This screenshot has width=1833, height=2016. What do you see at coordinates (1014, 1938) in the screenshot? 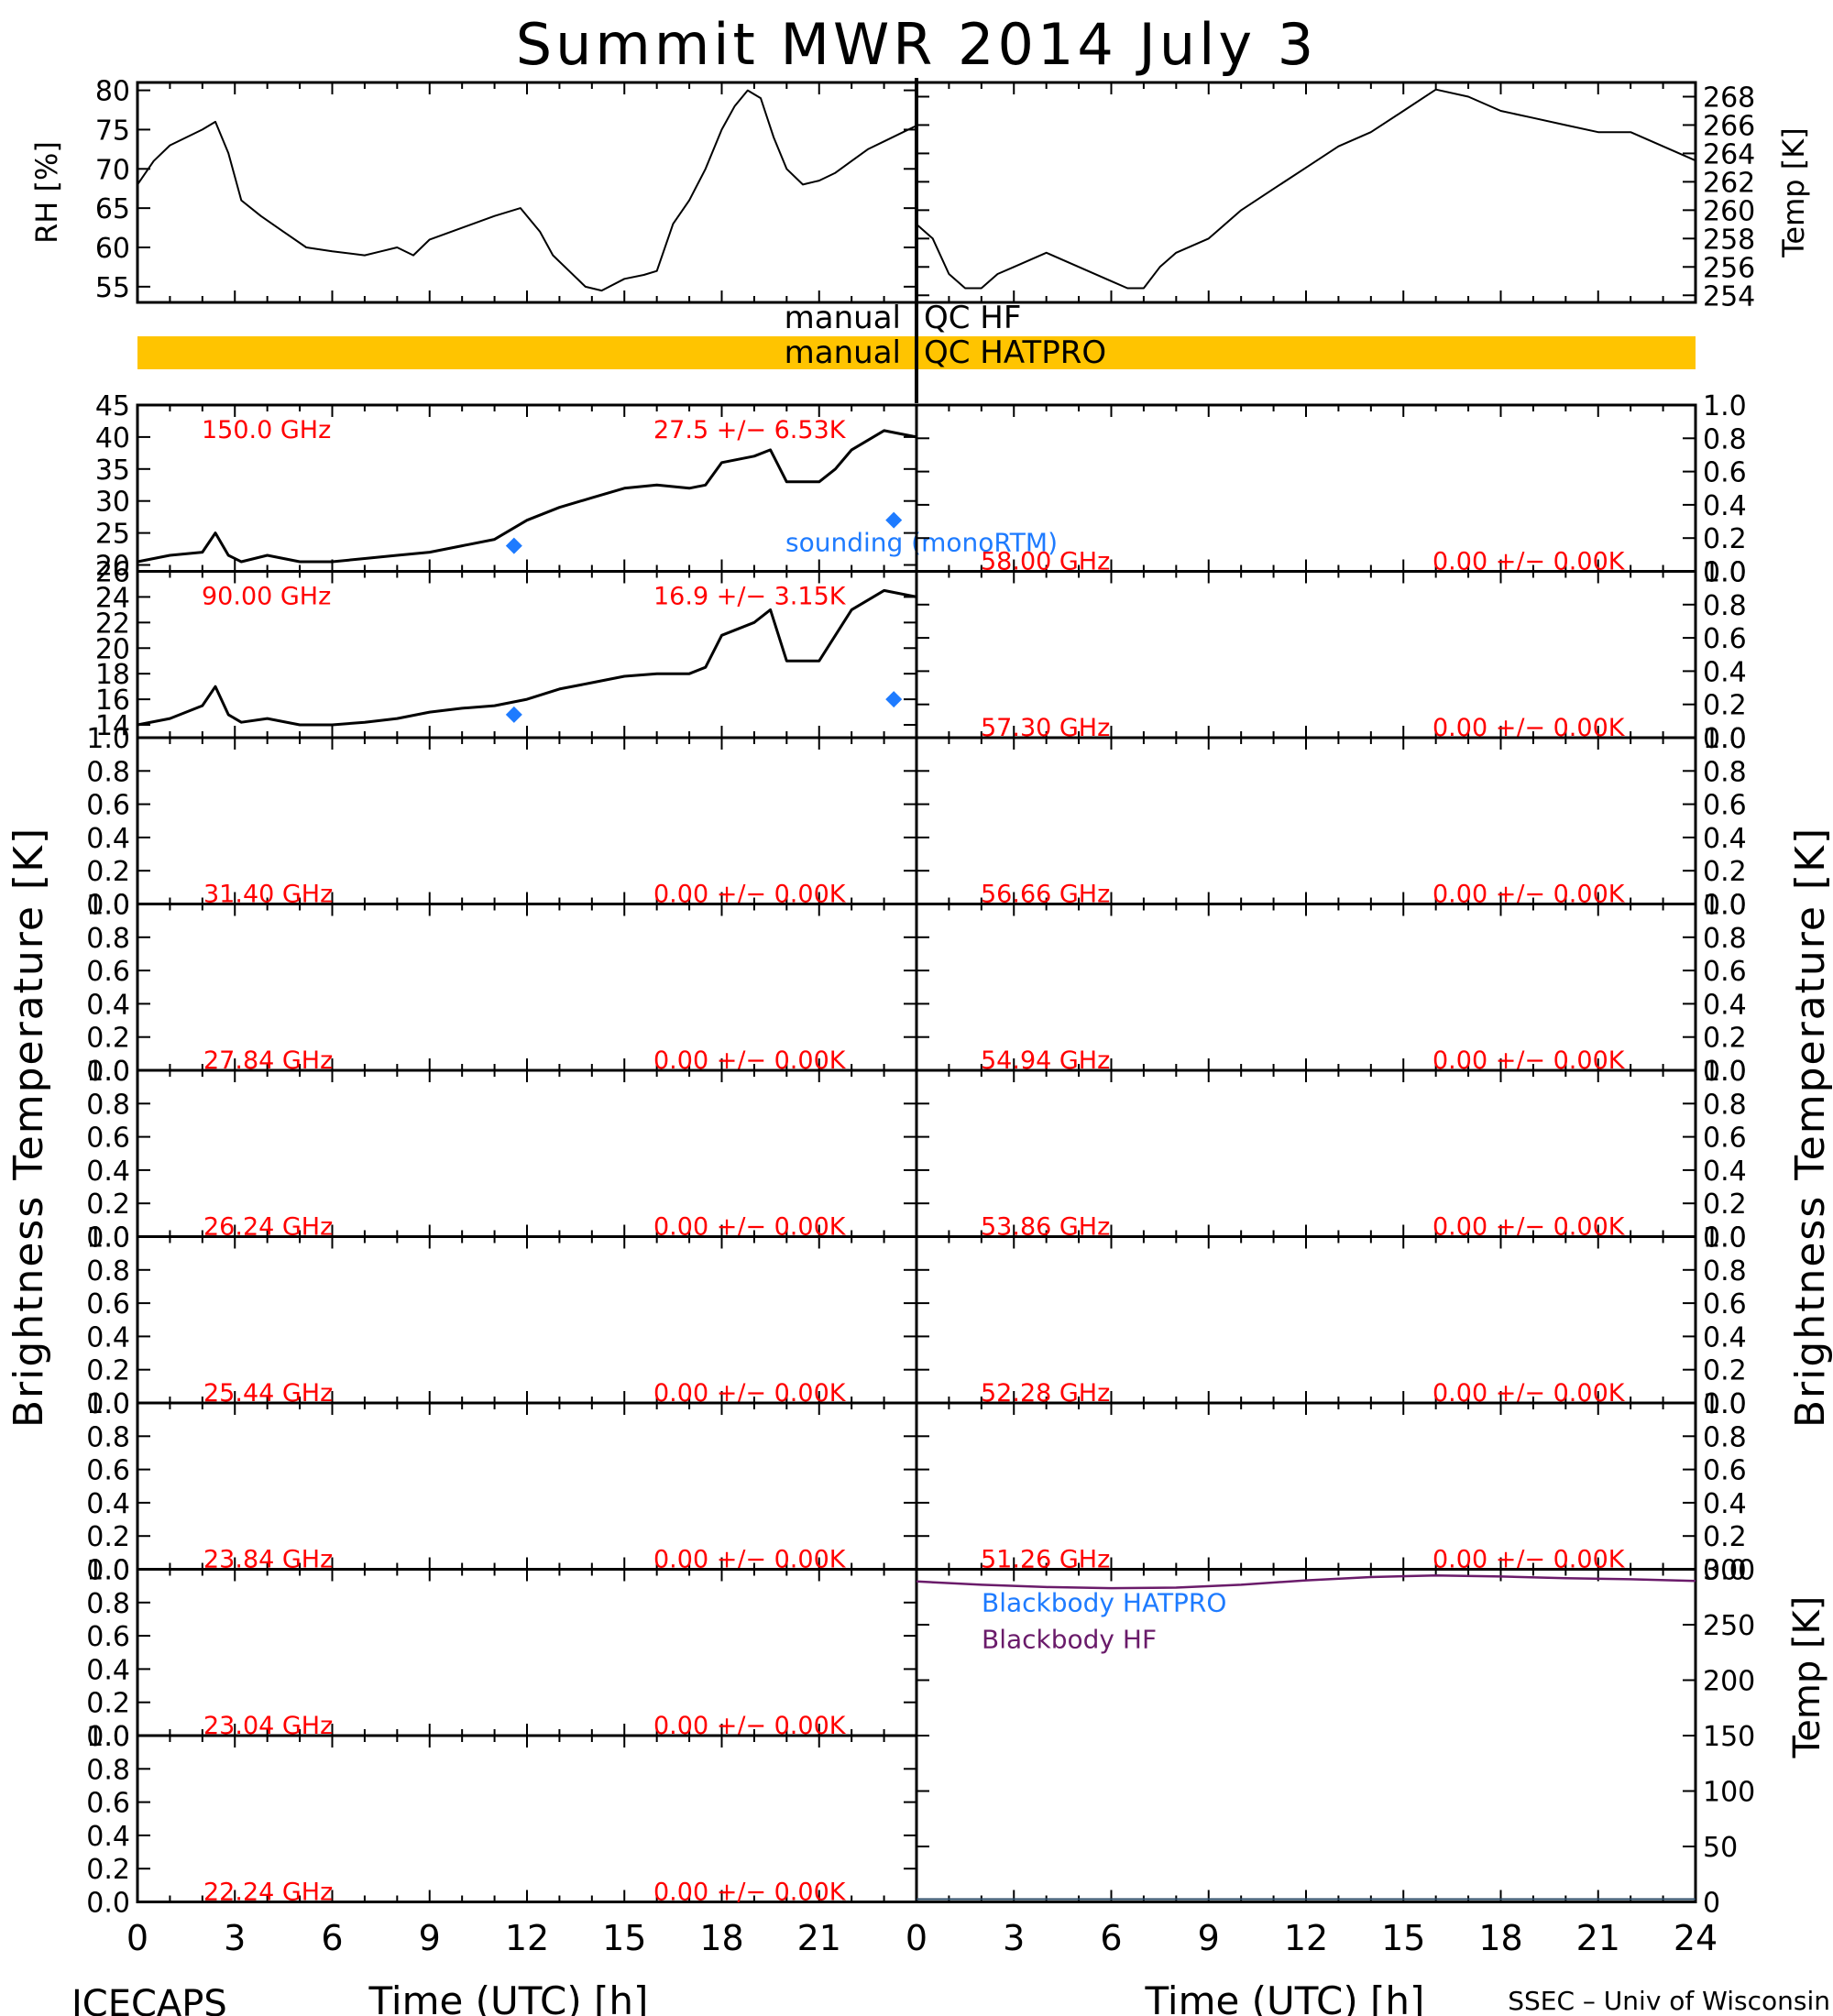
I see `x-tick-label: 3` at bounding box center [1014, 1938].